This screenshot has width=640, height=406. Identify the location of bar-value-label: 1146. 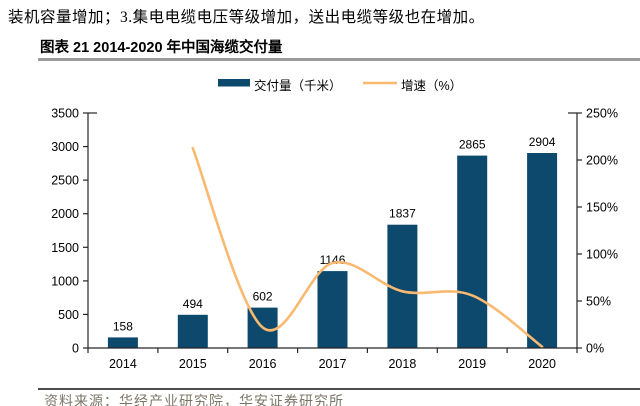
(333, 260).